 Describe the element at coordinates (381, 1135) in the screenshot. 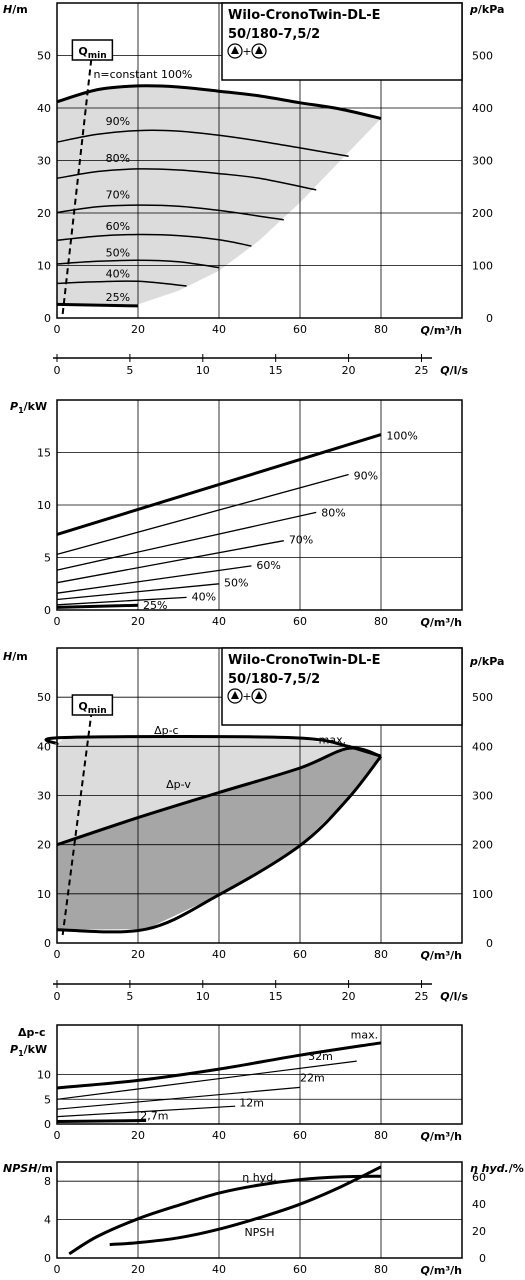

I see `dpc-power-q-tick-label: 80` at that location.